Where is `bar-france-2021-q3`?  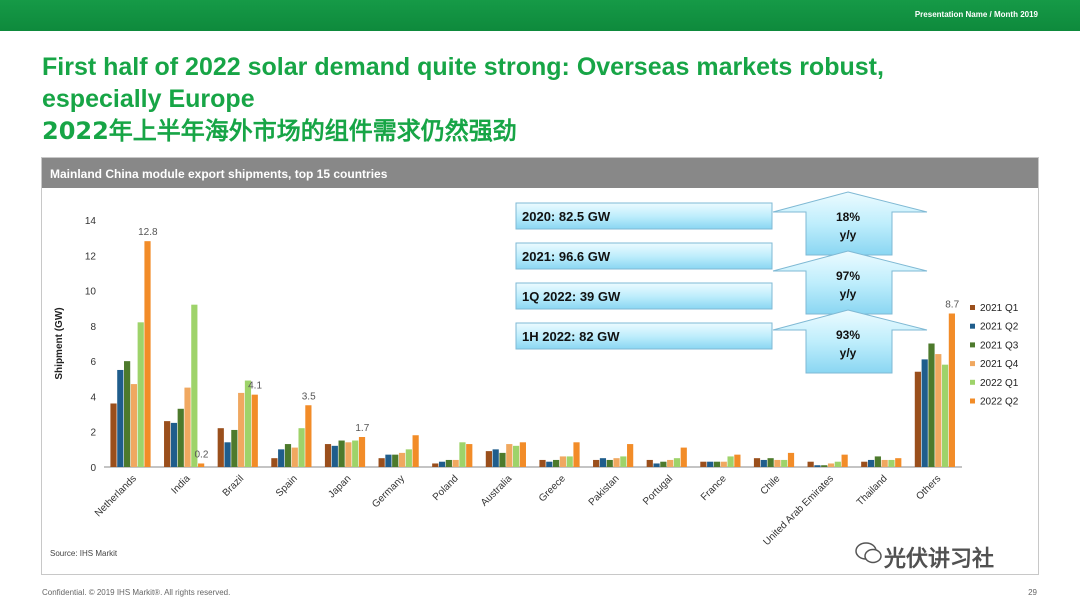 bar-france-2021-q3 is located at coordinates (717, 464).